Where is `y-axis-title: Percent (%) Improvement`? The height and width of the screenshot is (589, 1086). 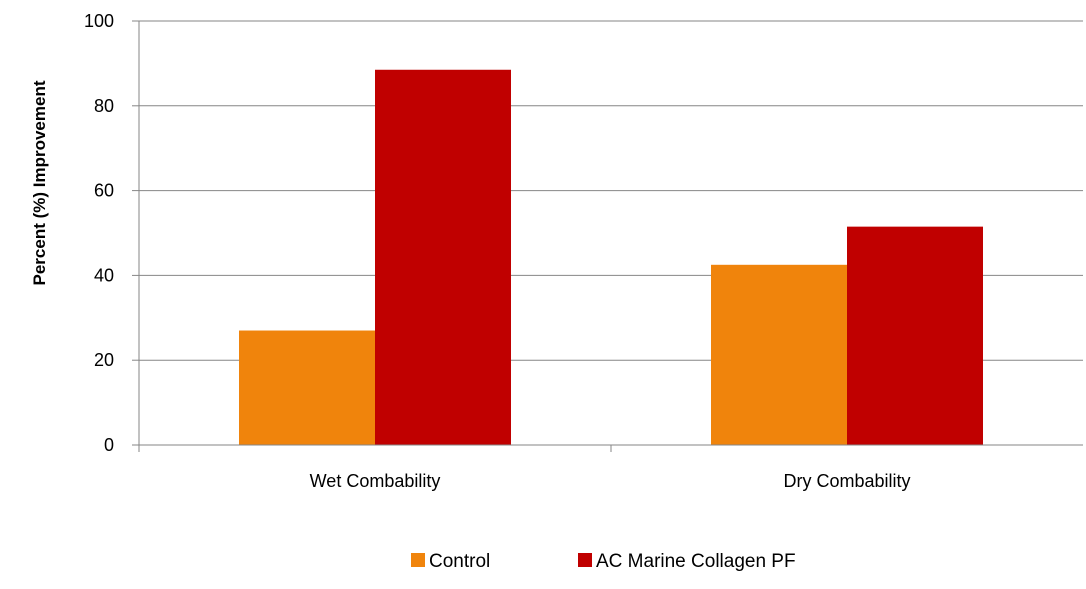 y-axis-title: Percent (%) Improvement is located at coordinates (39, 182).